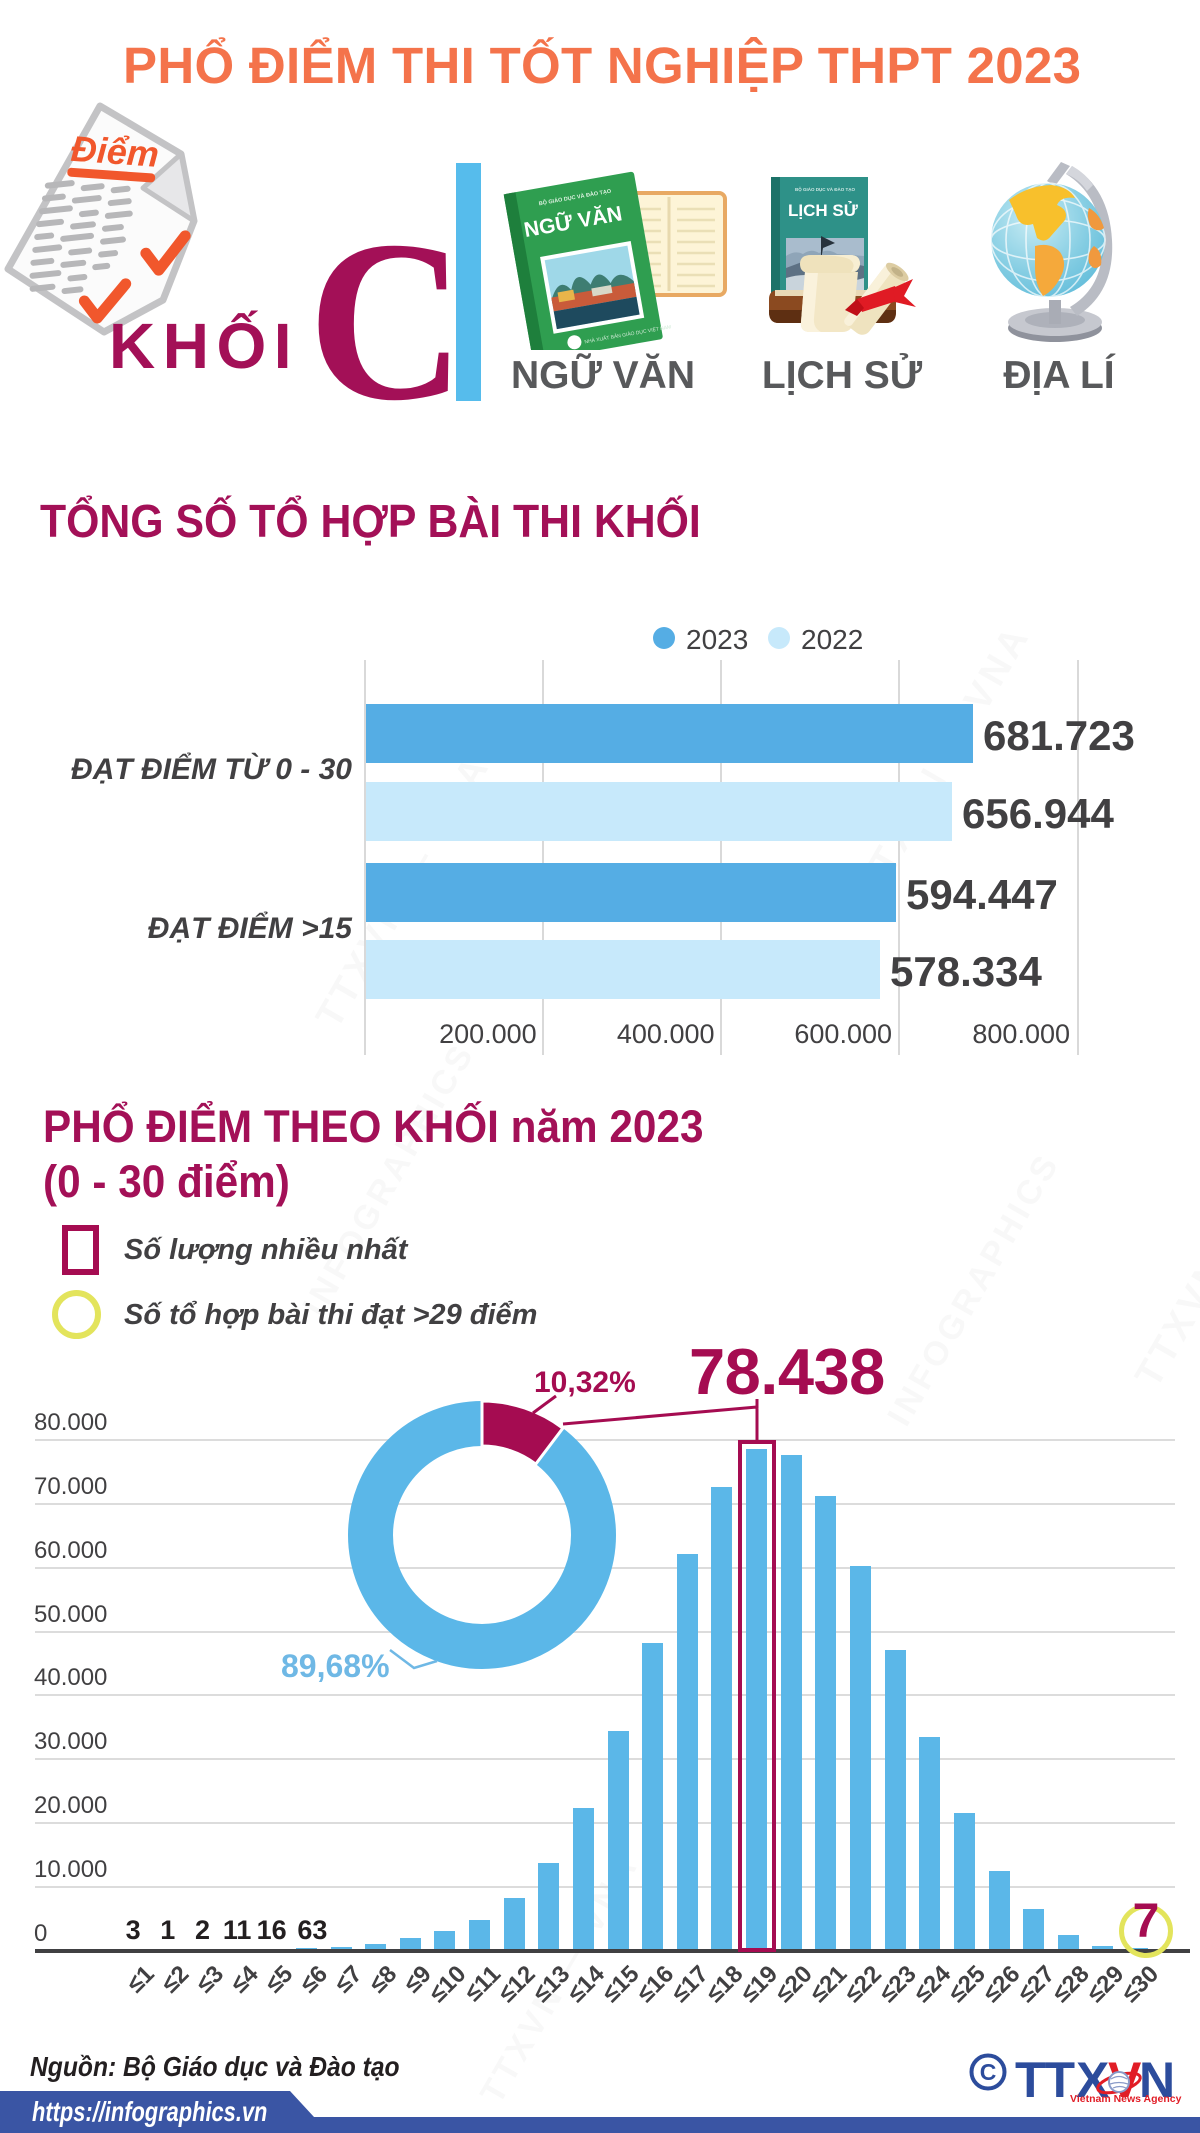  I want to click on svg-text: ≤2, so click(175, 1979).